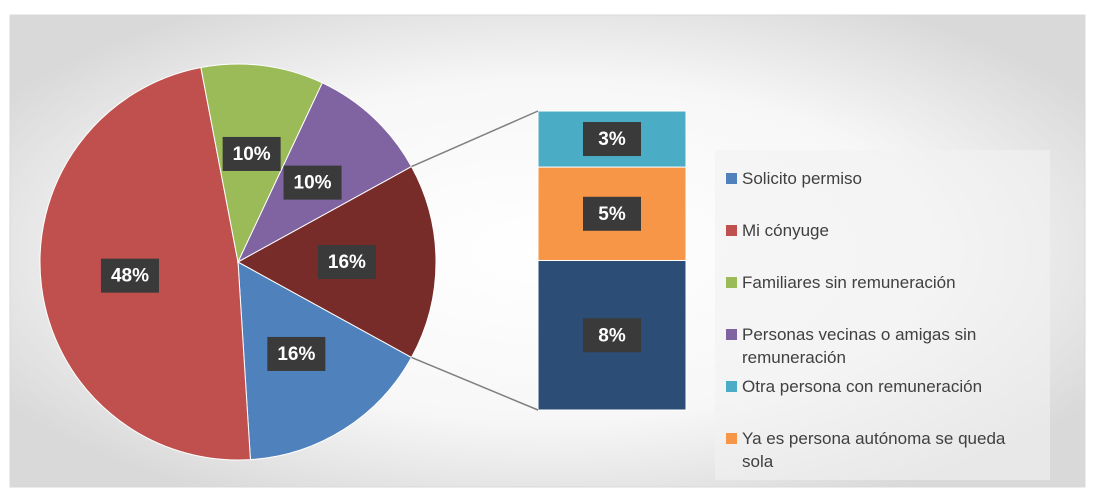  What do you see at coordinates (849, 282) in the screenshot?
I see `legend-label: Familiares sin remuneración` at bounding box center [849, 282].